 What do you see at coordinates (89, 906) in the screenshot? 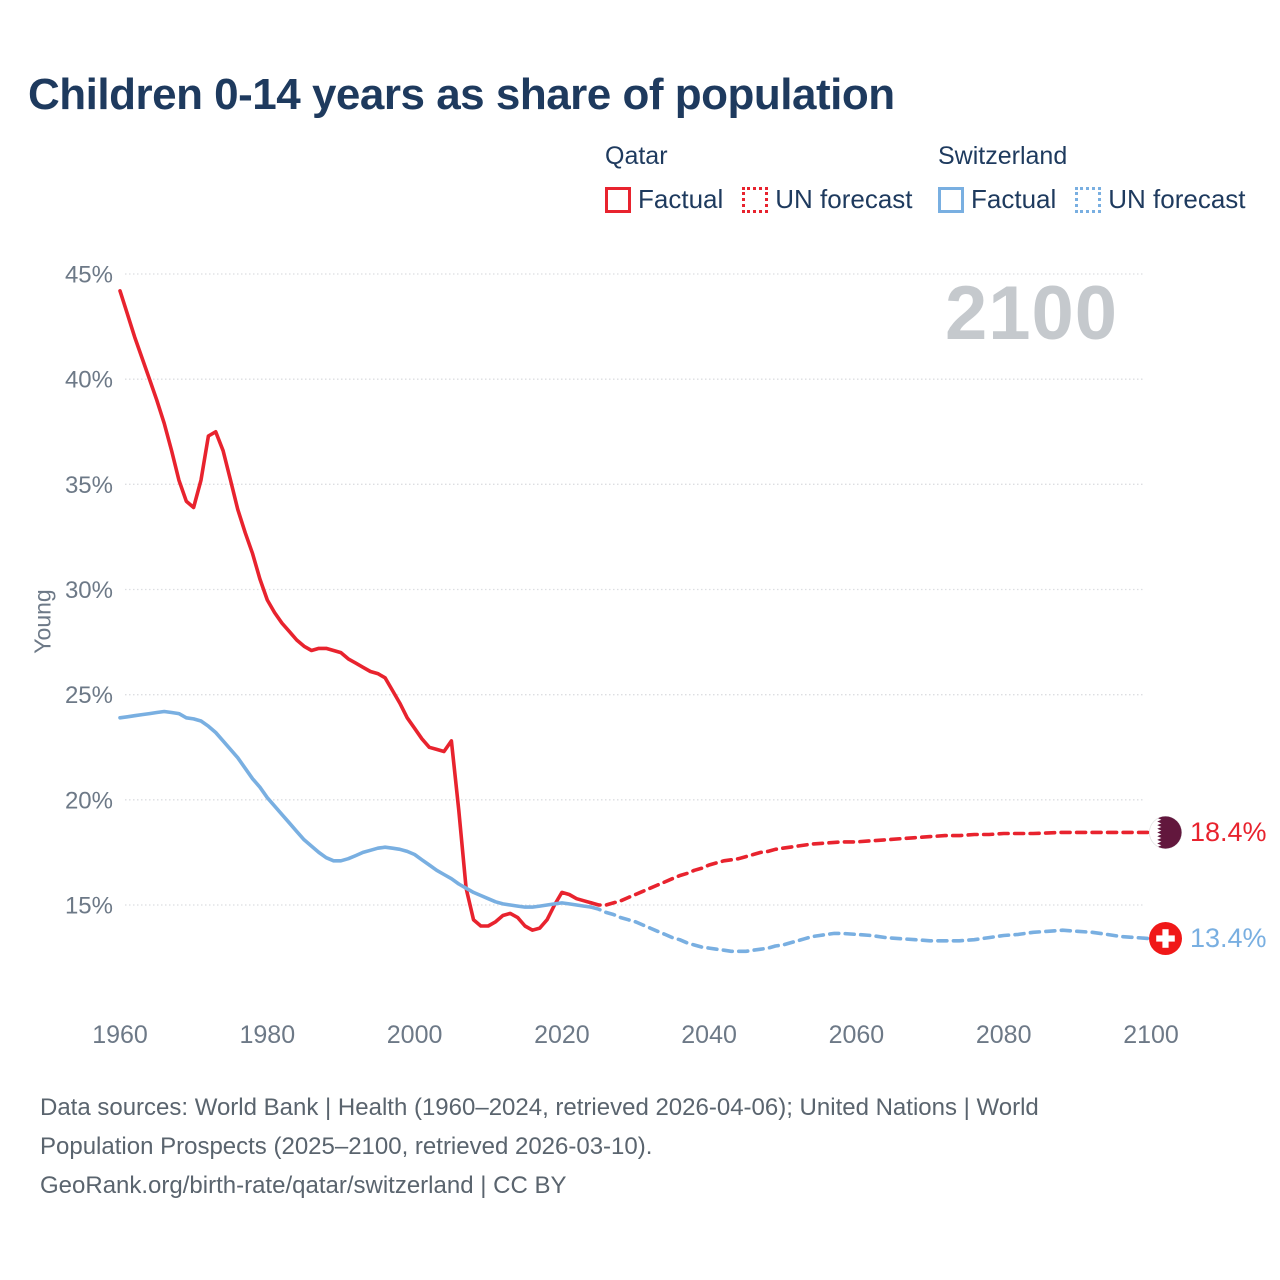
I see `y-tick-label: 15%` at bounding box center [89, 906].